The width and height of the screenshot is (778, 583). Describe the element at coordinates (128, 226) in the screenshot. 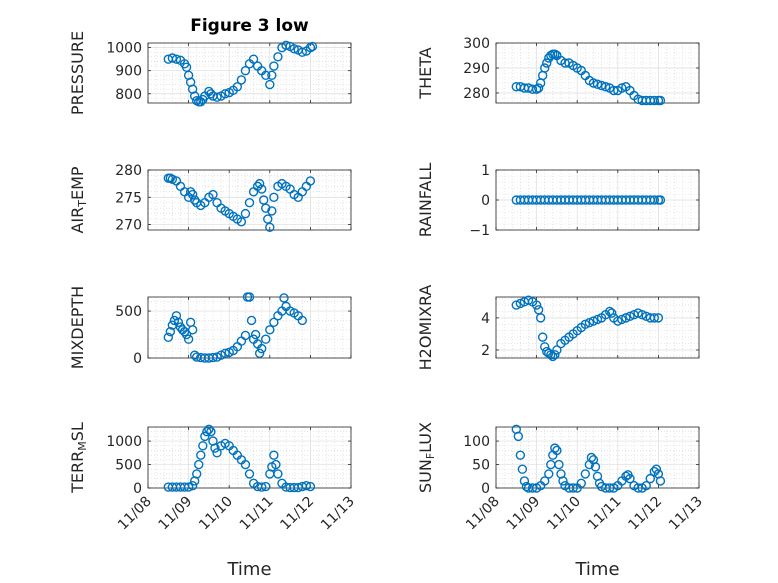

I see `y-tick-label: 270` at that location.